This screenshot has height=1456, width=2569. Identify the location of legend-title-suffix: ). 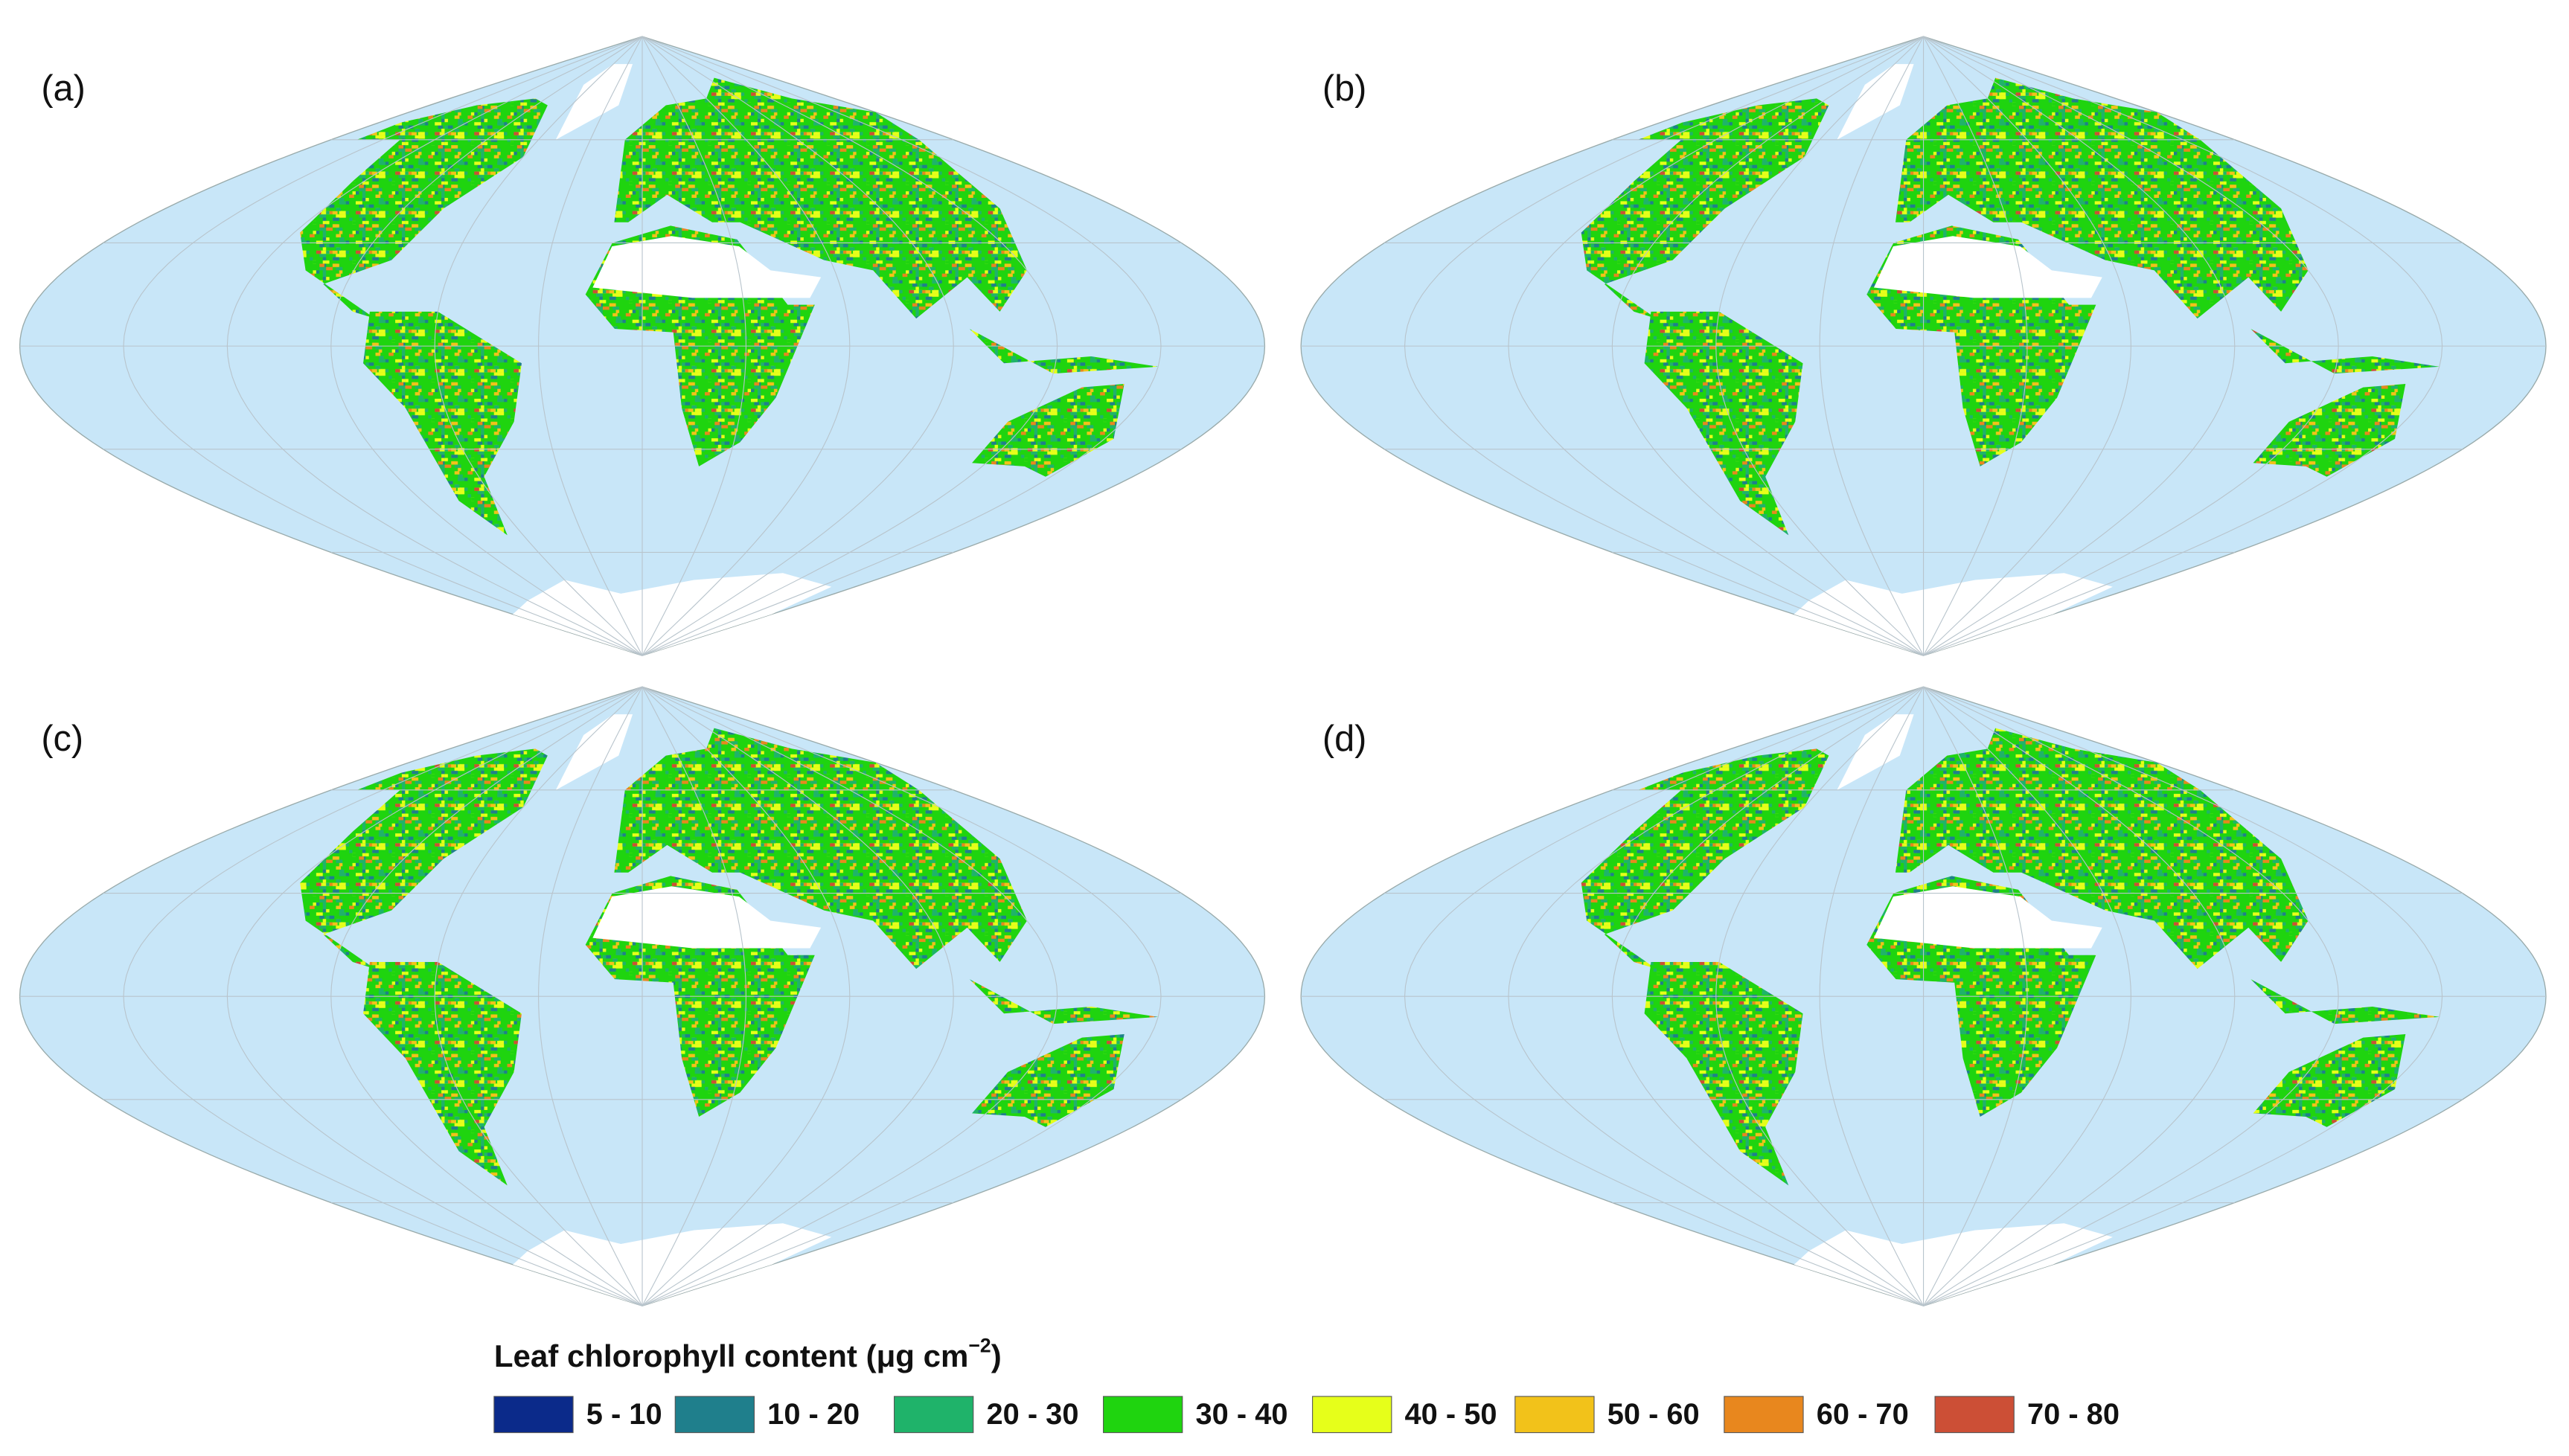
(997, 1355).